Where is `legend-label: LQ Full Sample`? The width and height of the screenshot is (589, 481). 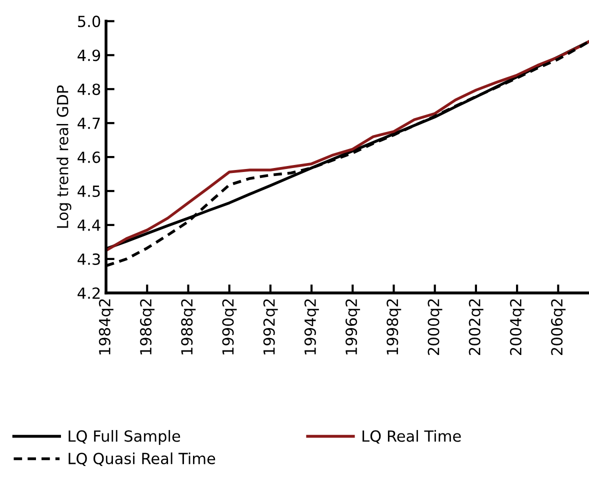
legend-label: LQ Full Sample is located at coordinates (124, 437).